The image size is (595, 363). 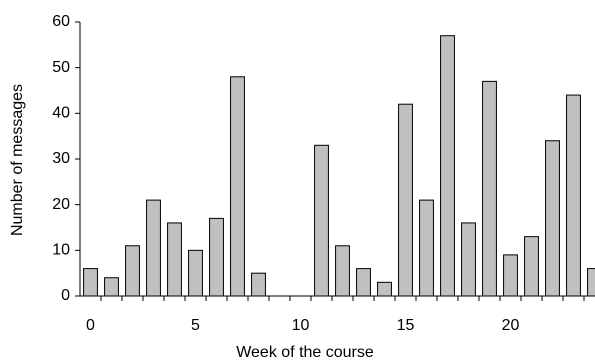 I want to click on y-tick-label: 10, so click(x=61, y=250).